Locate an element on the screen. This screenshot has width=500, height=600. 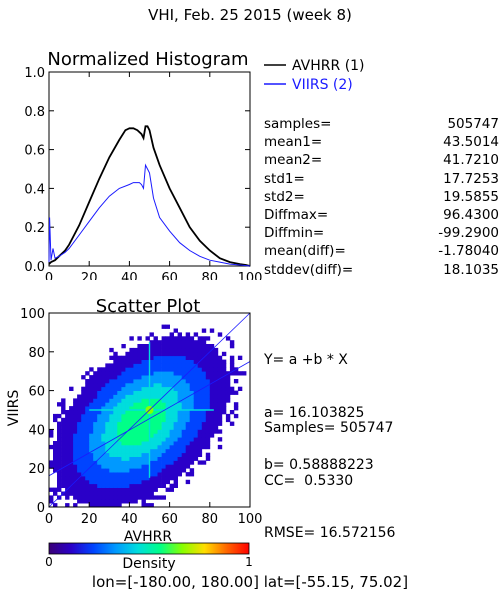
scatter-samples: Samples= 505747 is located at coordinates (329, 428).